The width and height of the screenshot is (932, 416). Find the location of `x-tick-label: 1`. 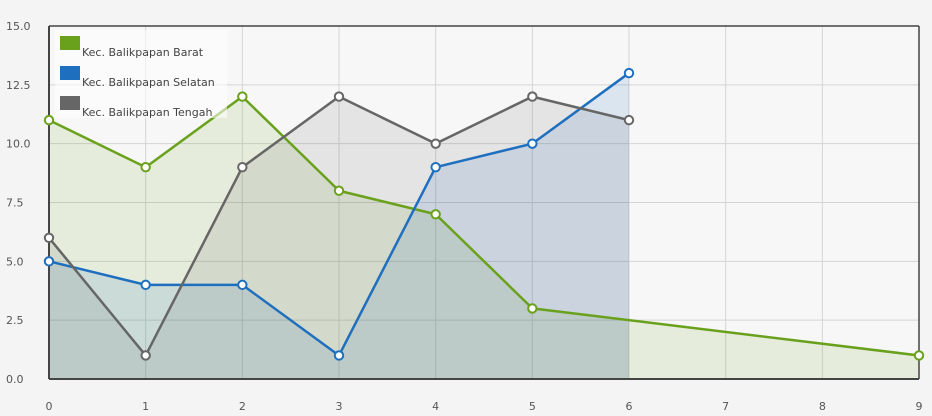

x-tick-label: 1 is located at coordinates (145, 406).